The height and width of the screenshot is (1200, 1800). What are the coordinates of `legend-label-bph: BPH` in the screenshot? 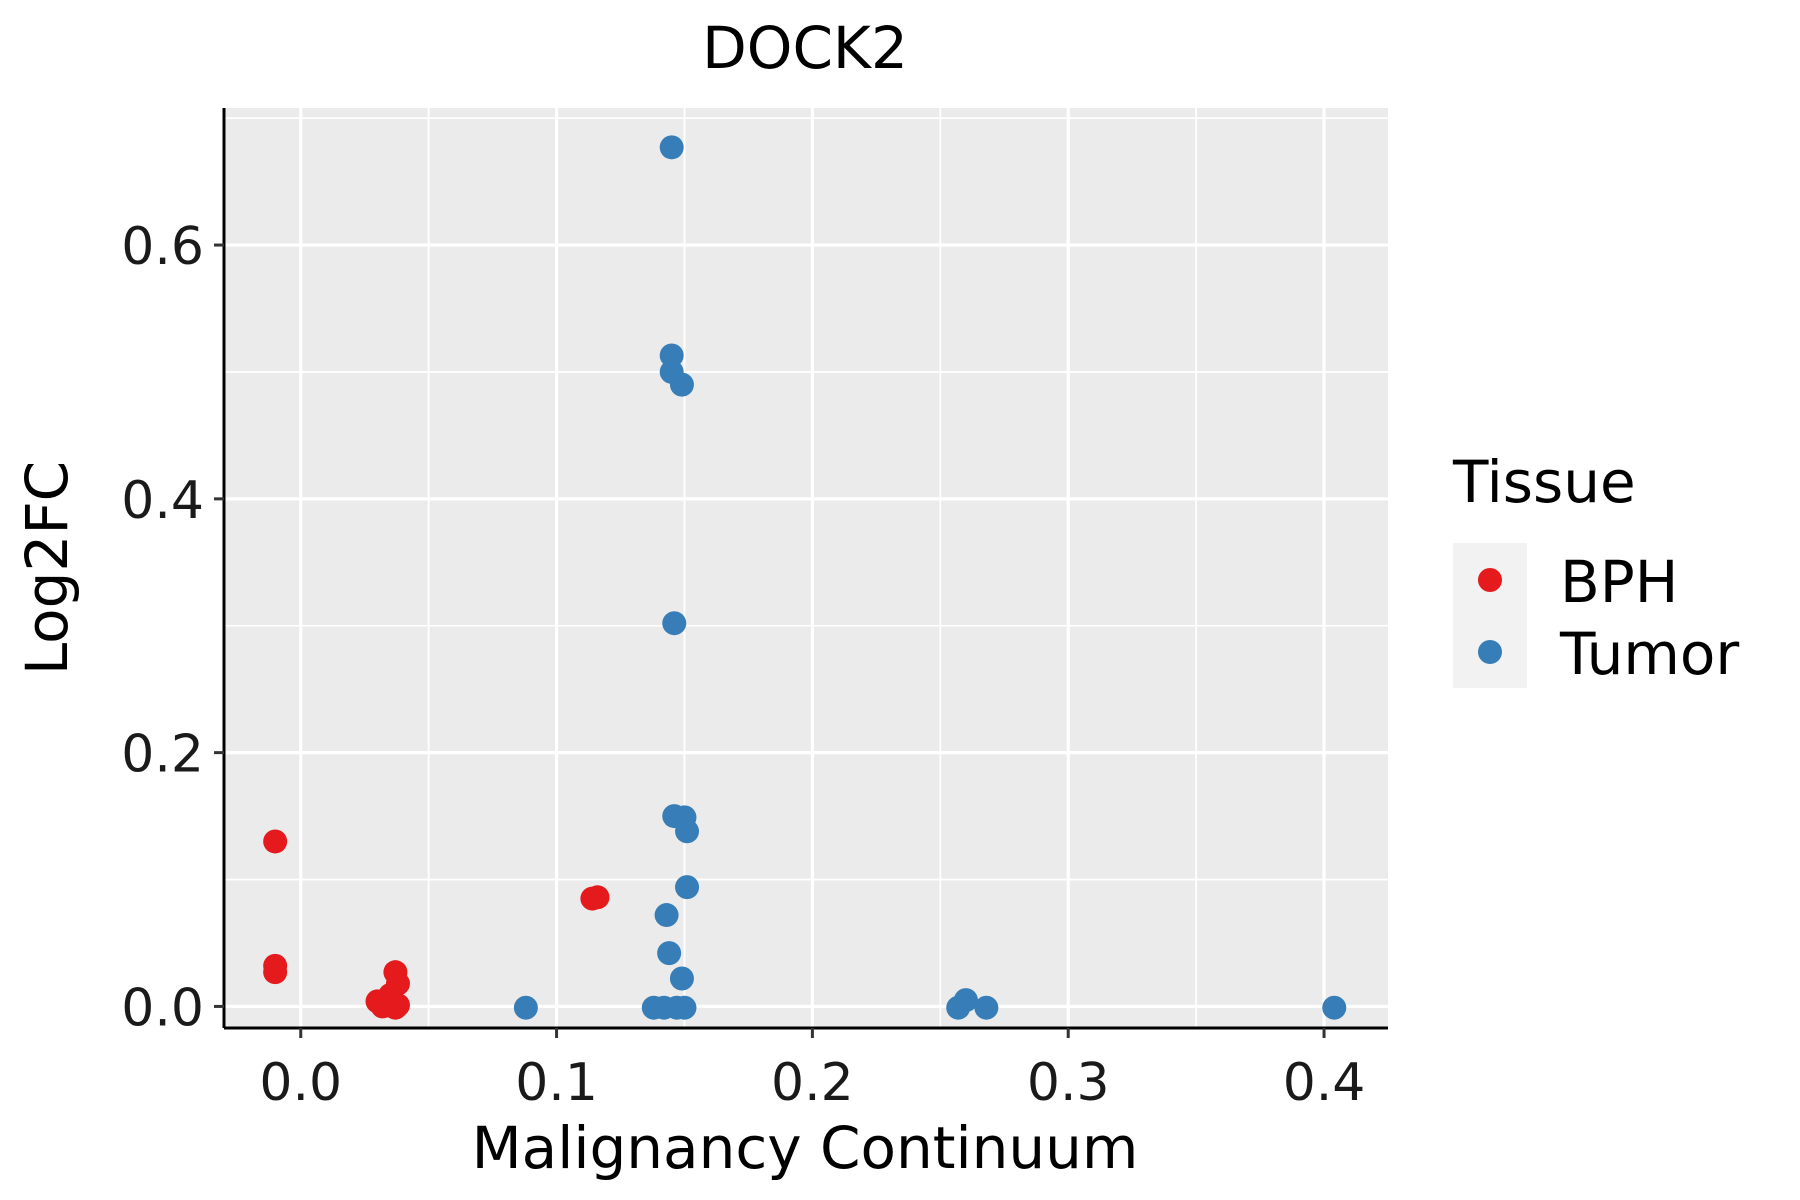 It's located at (1619, 582).